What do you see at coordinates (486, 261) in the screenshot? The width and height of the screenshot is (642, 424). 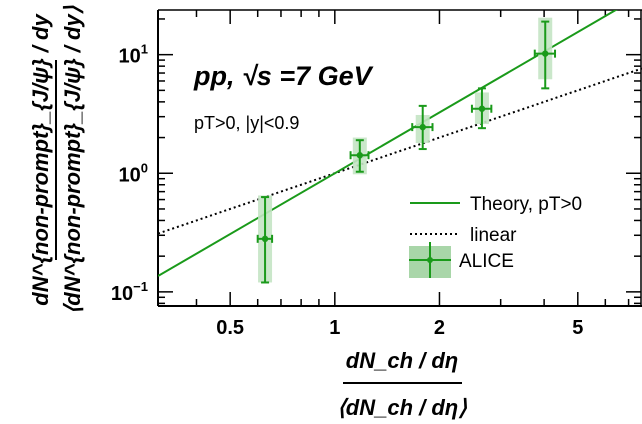 I see `legend-alice-label: ALICE` at bounding box center [486, 261].